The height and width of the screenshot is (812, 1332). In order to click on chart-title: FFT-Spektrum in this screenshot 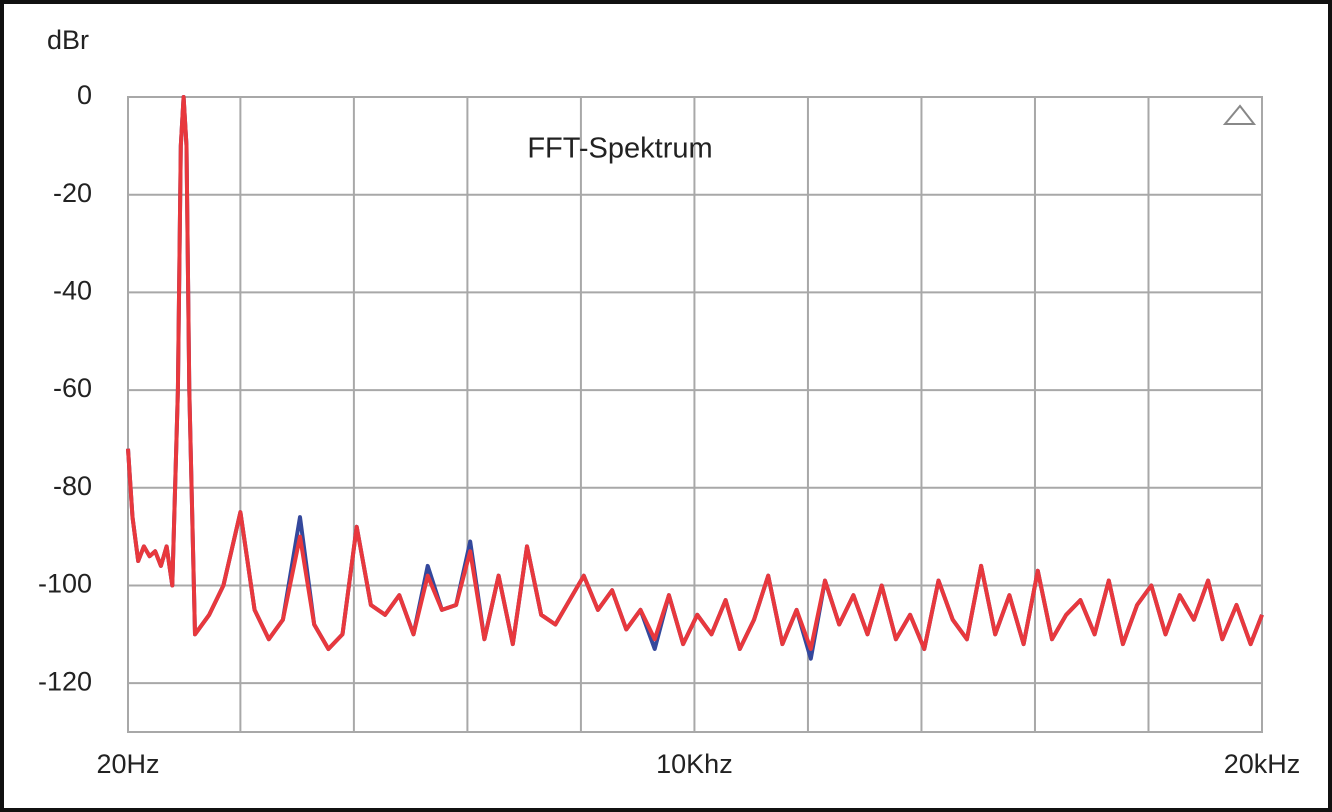, I will do `click(619, 149)`.